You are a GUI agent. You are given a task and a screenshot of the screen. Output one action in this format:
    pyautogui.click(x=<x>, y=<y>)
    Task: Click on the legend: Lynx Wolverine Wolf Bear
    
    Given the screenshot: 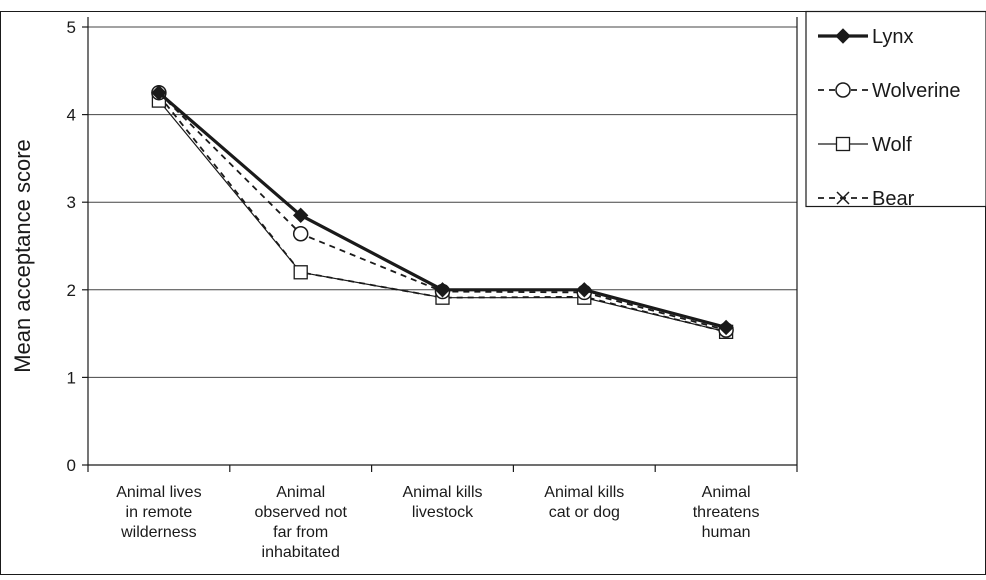 What is the action you would take?
    pyautogui.click(x=895, y=110)
    